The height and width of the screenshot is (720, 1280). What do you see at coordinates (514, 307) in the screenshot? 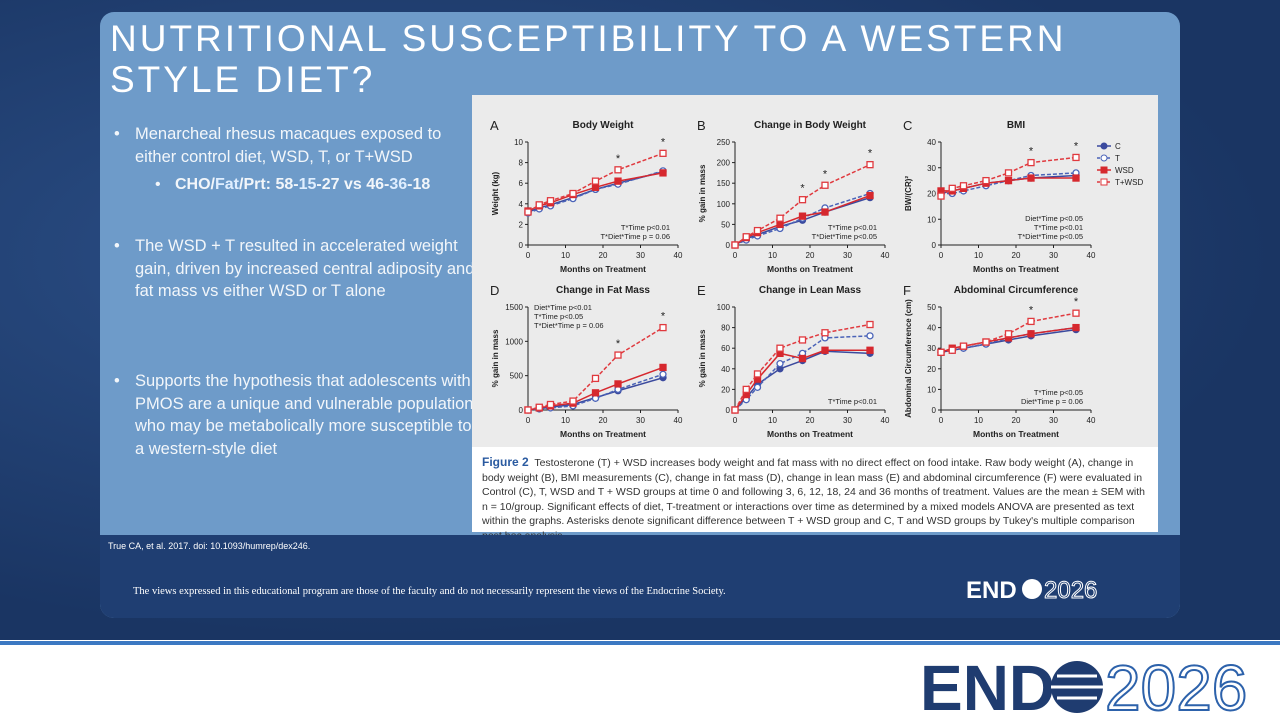
I see `y-tick-label: 1500` at bounding box center [514, 307].